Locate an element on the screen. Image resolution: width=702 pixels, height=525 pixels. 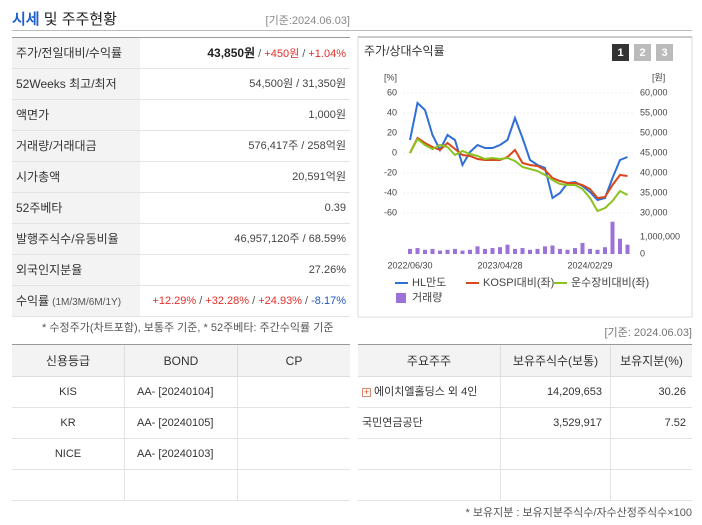
table-cell: KIS is located at coordinates (68, 392).